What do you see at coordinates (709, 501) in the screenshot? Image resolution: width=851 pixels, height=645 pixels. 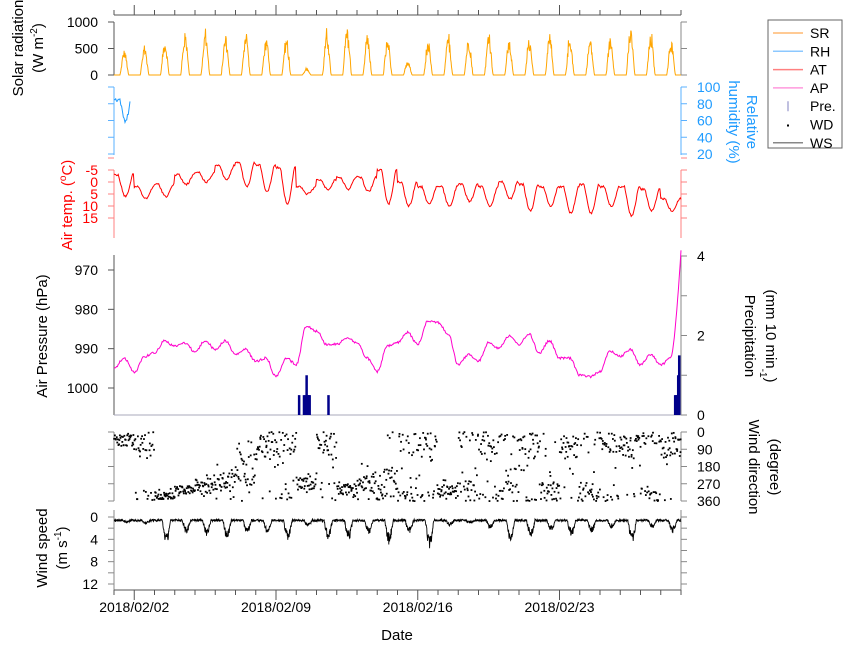 I see `wd-ytick-label: 360` at bounding box center [709, 501].